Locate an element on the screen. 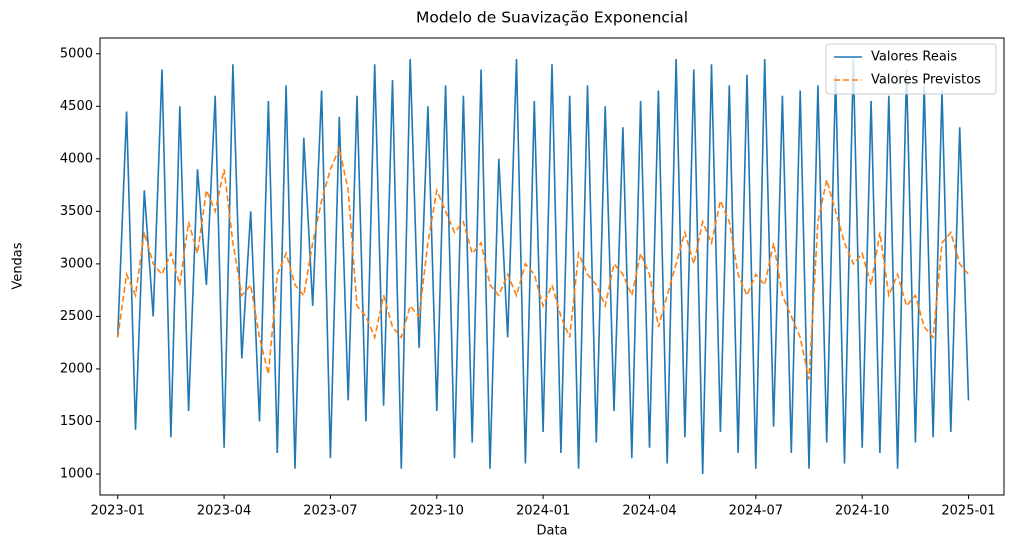 The image size is (1014, 551). chart-title: Modelo de Suavização Exponencial is located at coordinates (552, 18).